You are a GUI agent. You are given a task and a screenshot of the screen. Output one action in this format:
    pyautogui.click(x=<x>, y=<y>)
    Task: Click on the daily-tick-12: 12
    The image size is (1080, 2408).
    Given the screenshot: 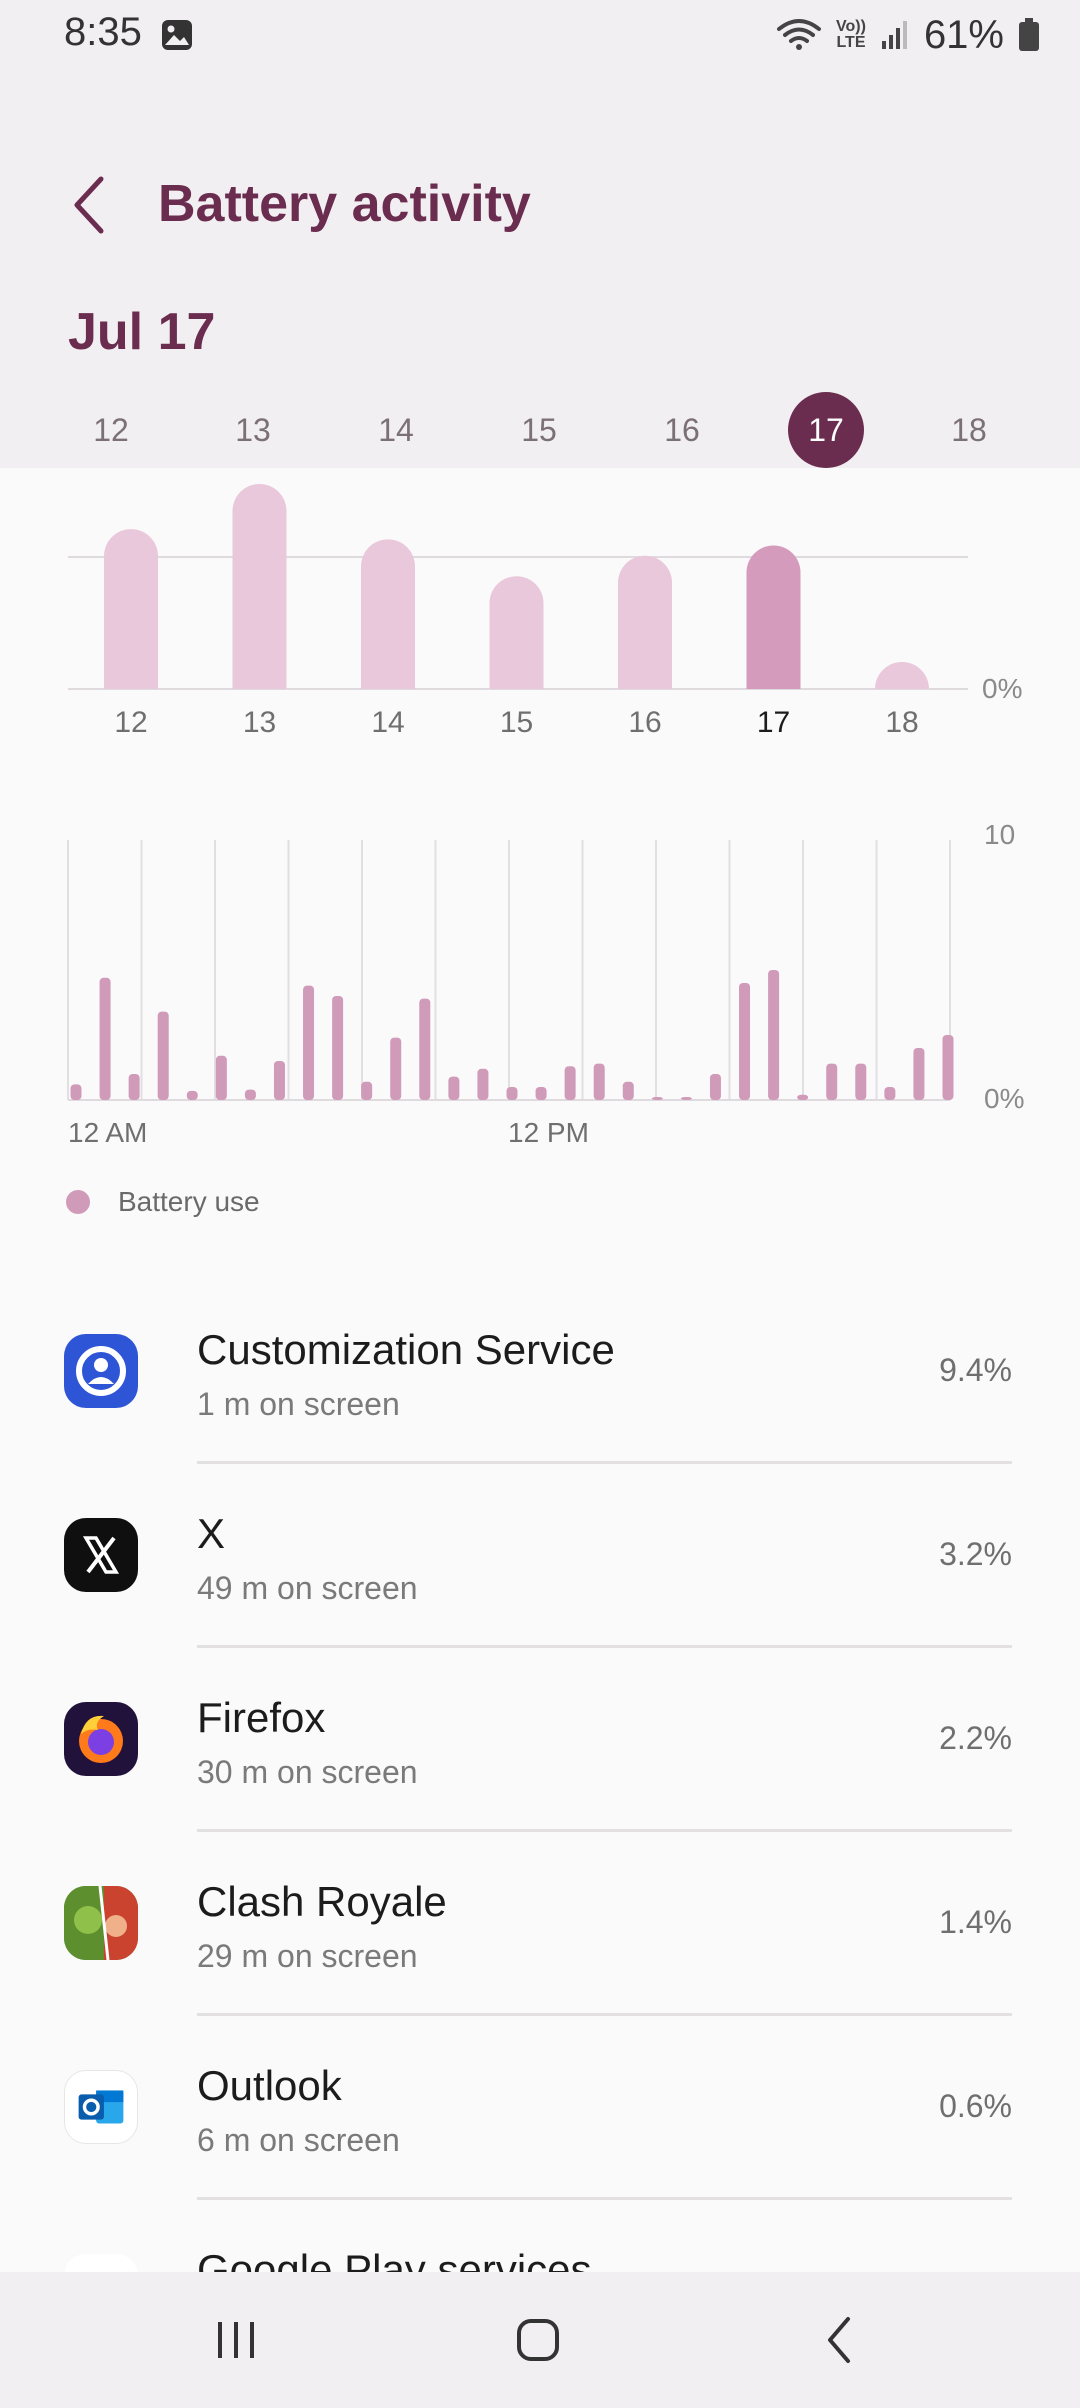 What is the action you would take?
    pyautogui.click(x=130, y=722)
    